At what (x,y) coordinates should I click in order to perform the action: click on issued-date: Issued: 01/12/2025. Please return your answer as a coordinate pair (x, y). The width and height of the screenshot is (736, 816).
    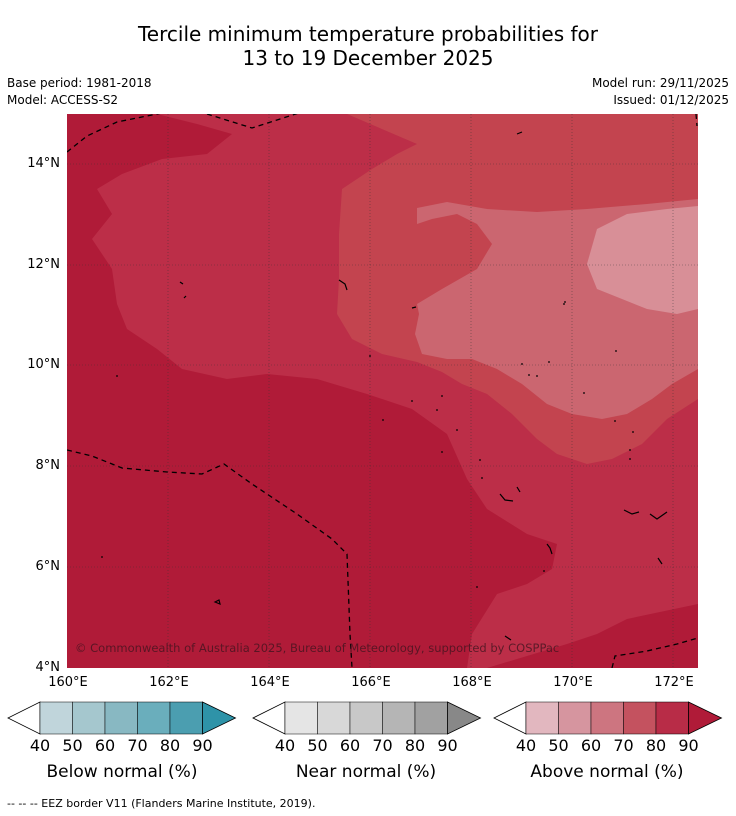
    Looking at the image, I should click on (671, 100).